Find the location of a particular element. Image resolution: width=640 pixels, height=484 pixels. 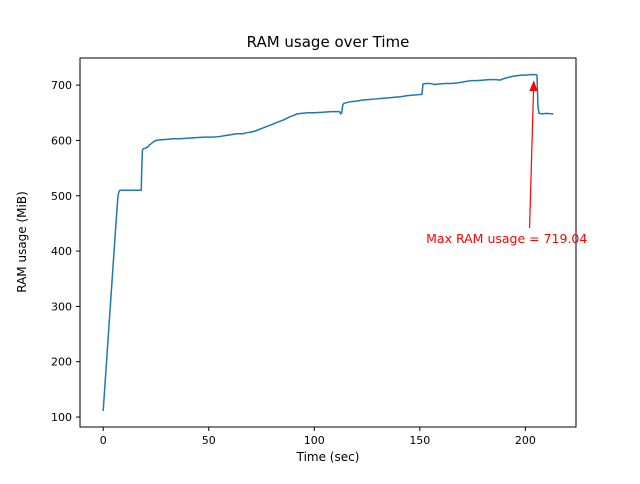

x-tick-label: 200 is located at coordinates (525, 440).